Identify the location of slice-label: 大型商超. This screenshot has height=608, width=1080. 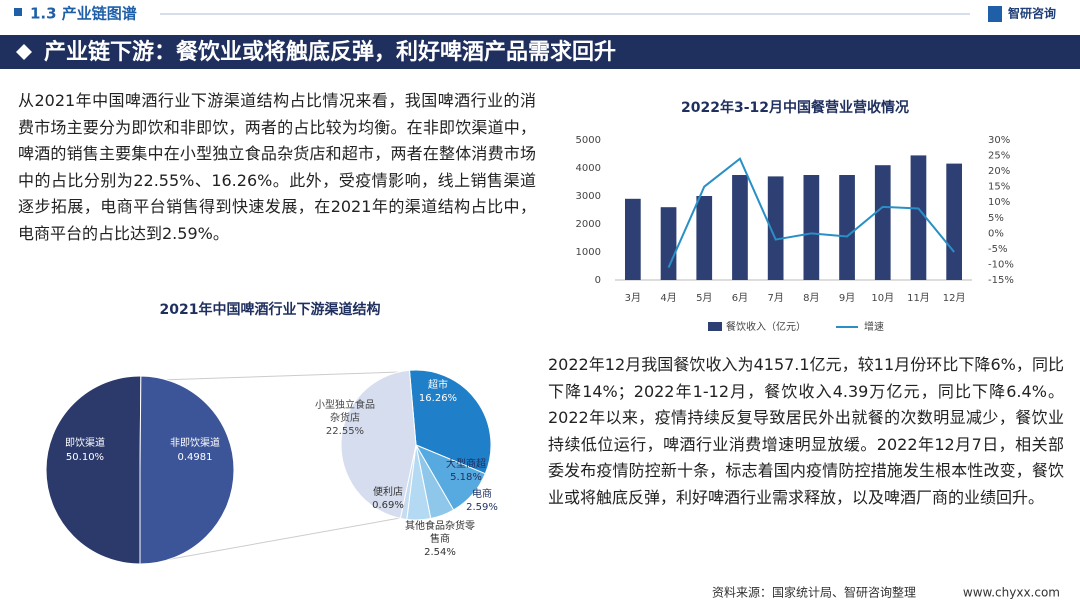
(466, 463).